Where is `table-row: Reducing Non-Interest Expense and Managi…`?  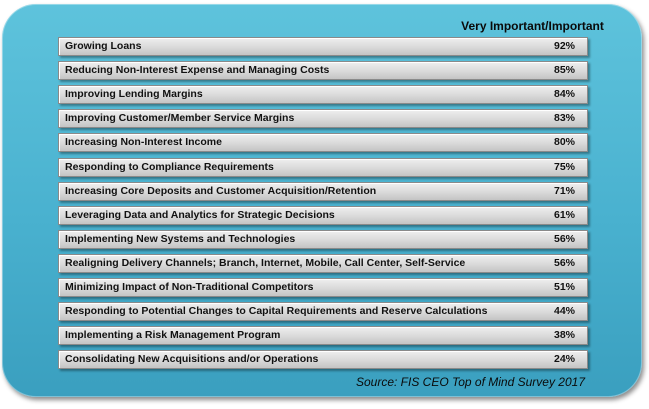
table-row: Reducing Non-Interest Expense and Managi… is located at coordinates (323, 70).